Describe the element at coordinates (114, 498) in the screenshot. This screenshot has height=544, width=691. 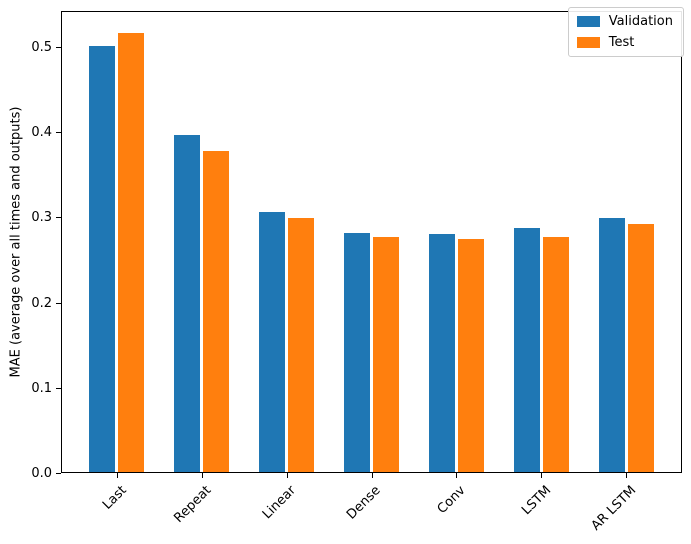
I see `x-tick-label-last: Last` at that location.